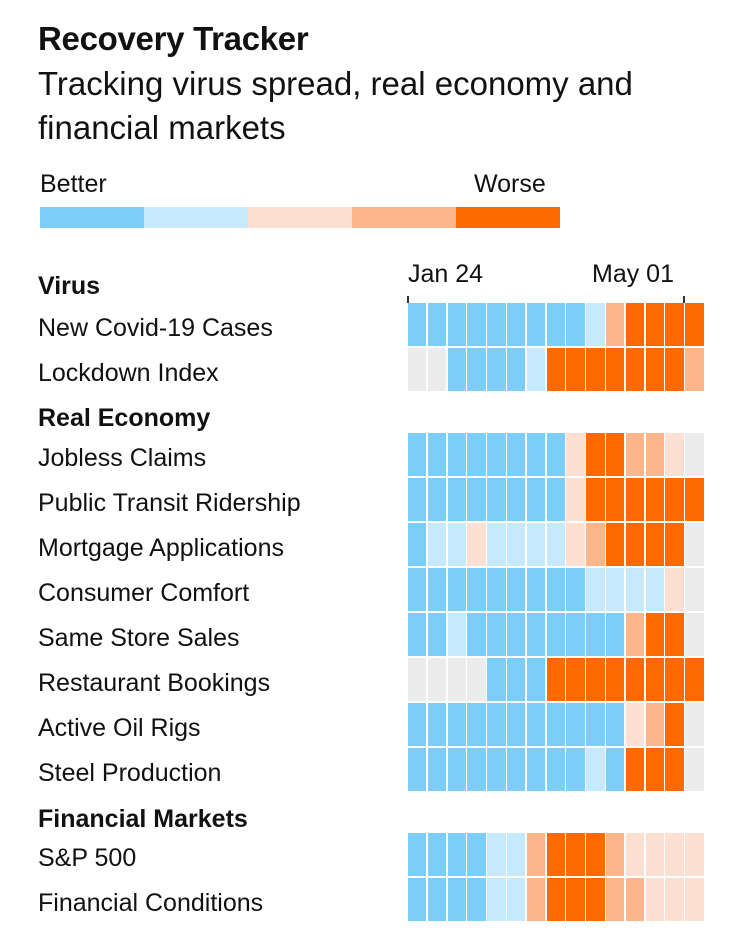 Image resolution: width=750 pixels, height=945 pixels. What do you see at coordinates (144, 593) in the screenshot?
I see `row-label-consumer-comfort: Consumer Comfort` at bounding box center [144, 593].